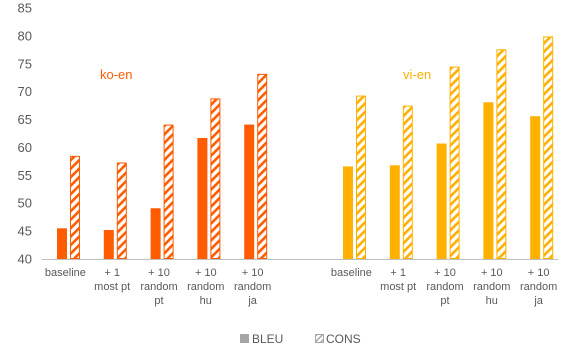 The image size is (567, 350). I want to click on y-tick-label: 80, so click(25, 35).